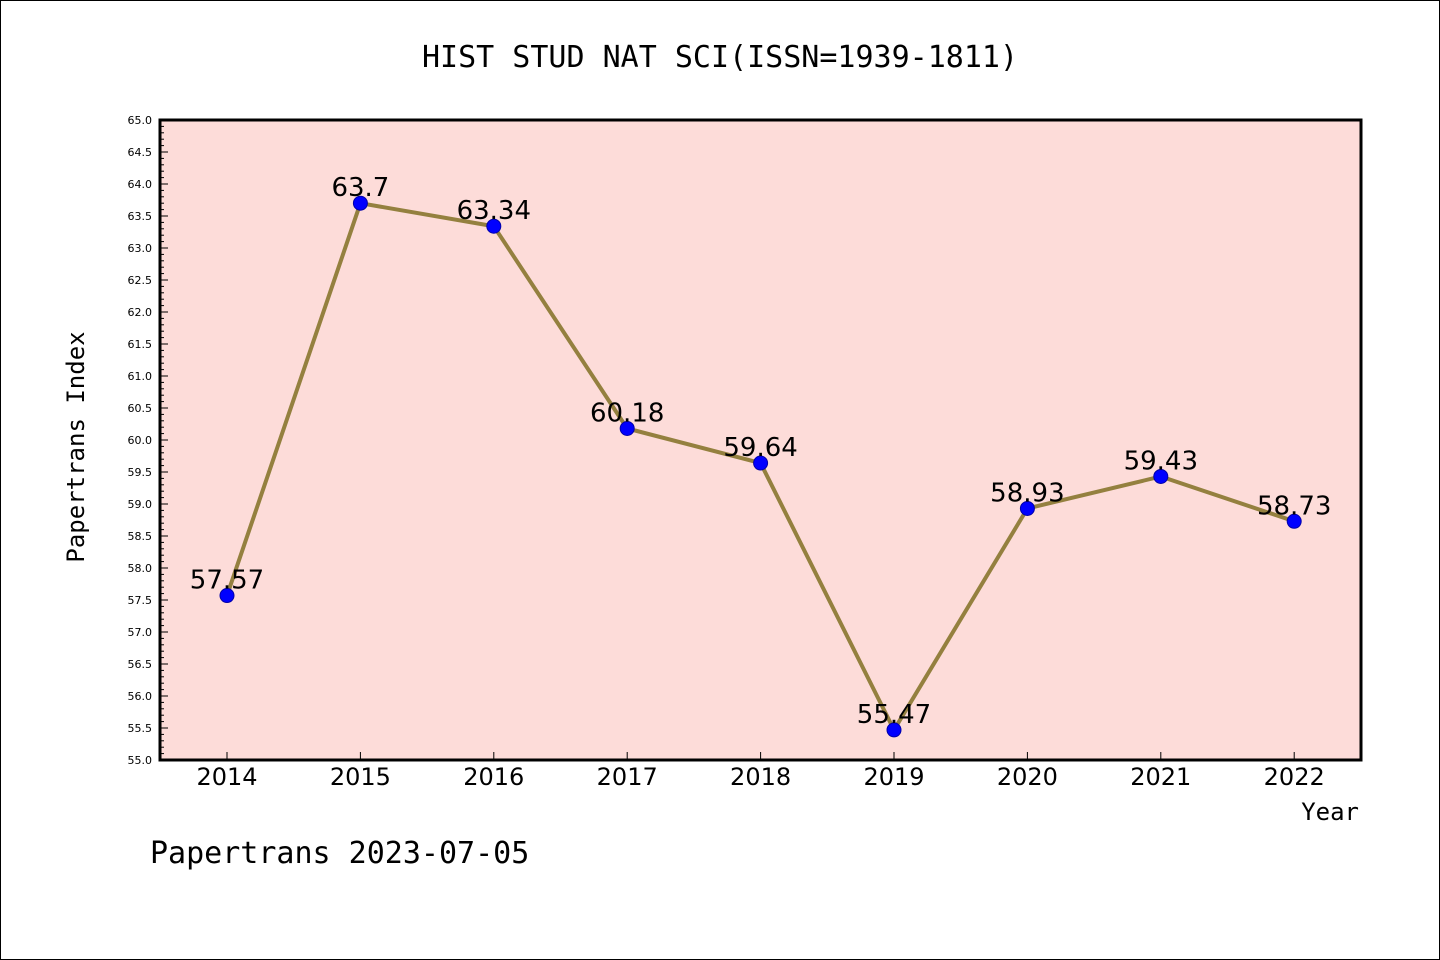  I want to click on data-label: 60.18, so click(627, 413).